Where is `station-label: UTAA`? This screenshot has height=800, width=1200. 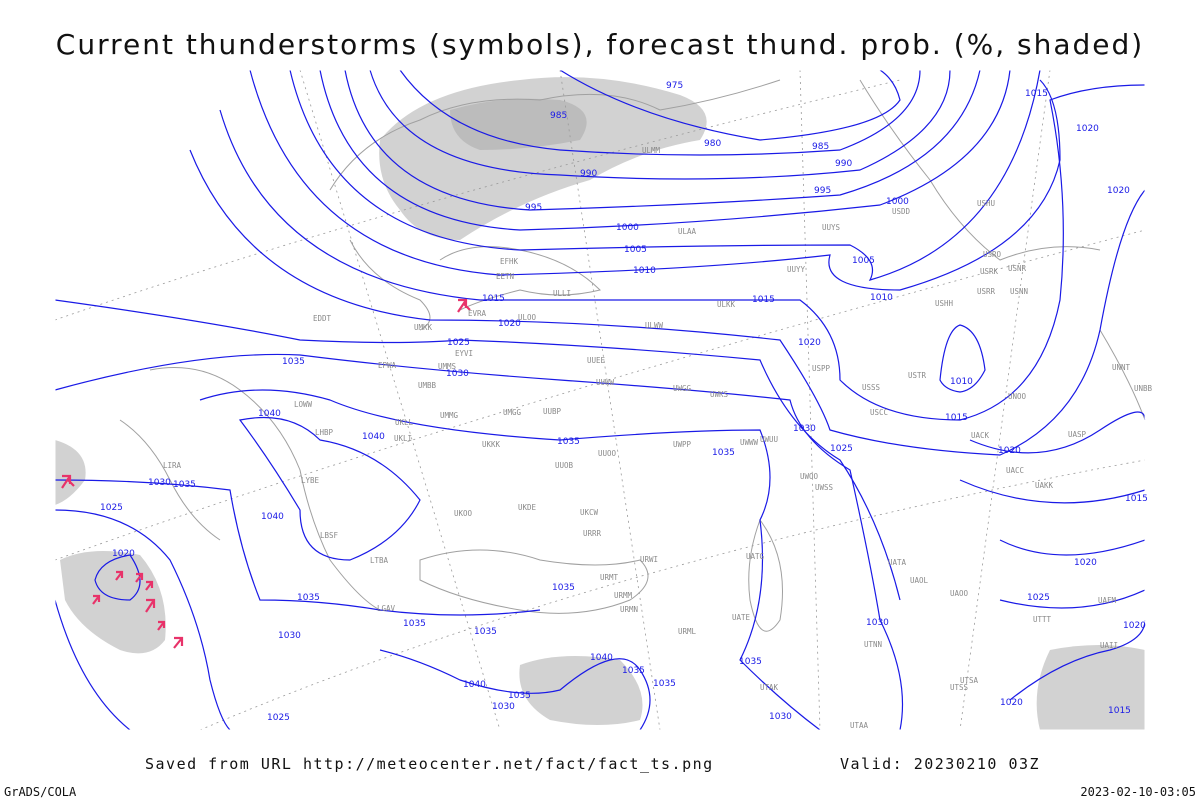
station-label: UTAA is located at coordinates (859, 725).